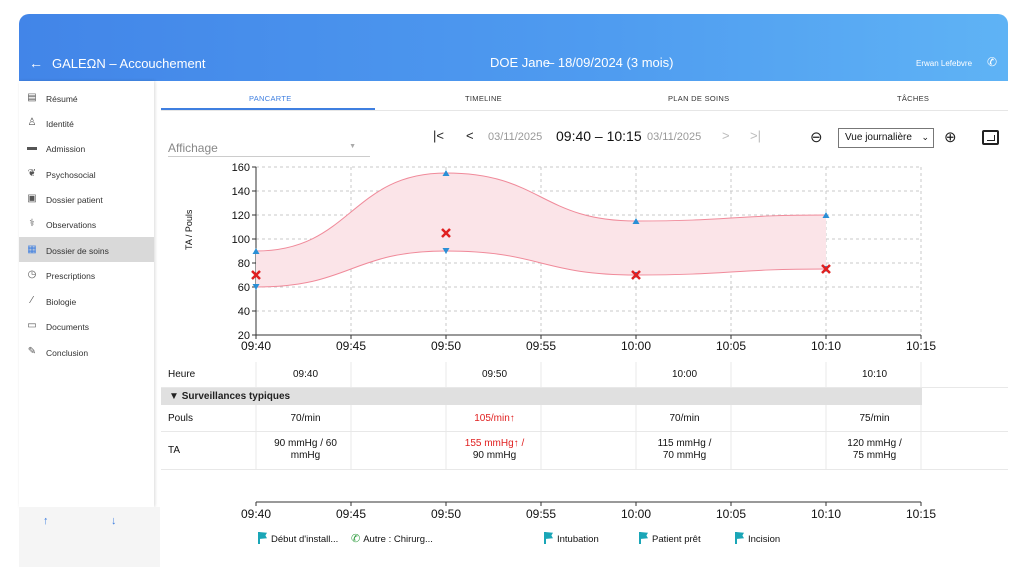 The image size is (1028, 587). I want to click on patient-name: DOE Jane, so click(520, 62).